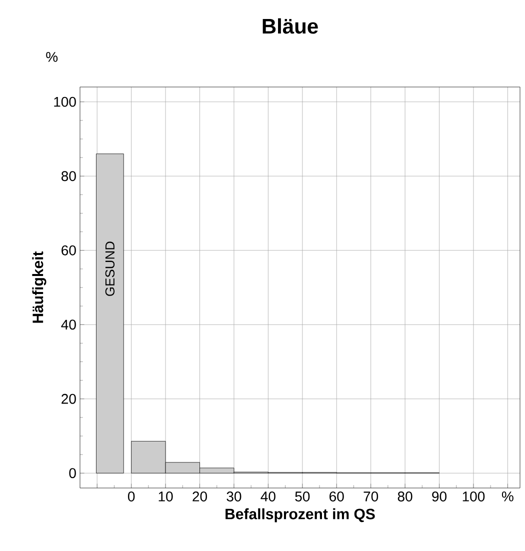 This screenshot has height=551, width=525. What do you see at coordinates (473, 497) in the screenshot?
I see `x-tick-label: 100` at bounding box center [473, 497].